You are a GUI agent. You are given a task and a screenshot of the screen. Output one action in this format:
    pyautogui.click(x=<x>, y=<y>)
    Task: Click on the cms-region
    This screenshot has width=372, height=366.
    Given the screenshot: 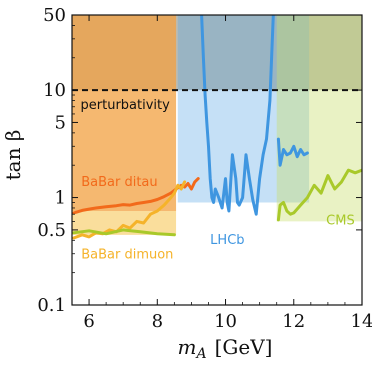 What is the action you would take?
    pyautogui.click(x=319, y=118)
    